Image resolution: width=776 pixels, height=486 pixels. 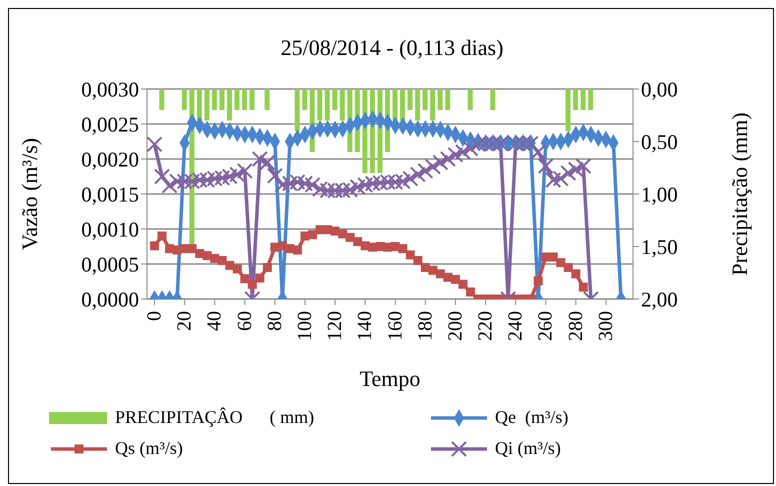 I want to click on x-tick-label: 80, so click(x=275, y=321).